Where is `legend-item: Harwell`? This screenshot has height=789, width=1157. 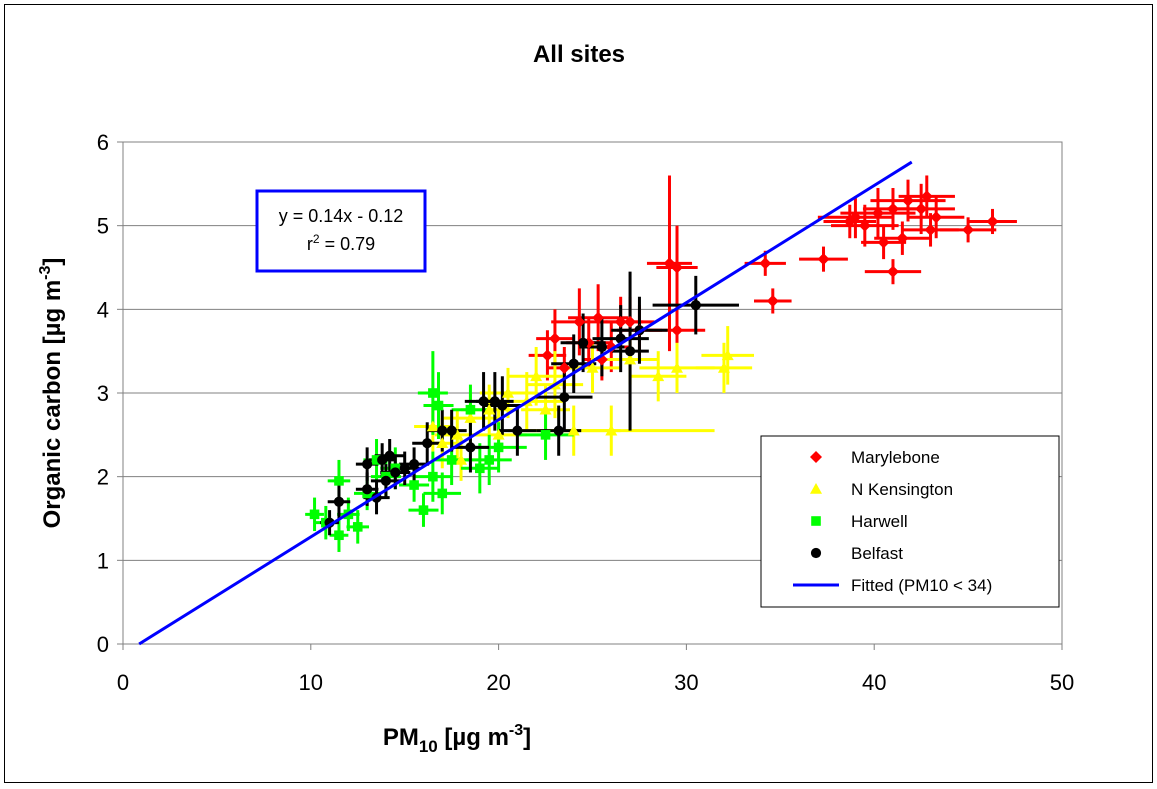 legend-item: Harwell is located at coordinates (859, 521).